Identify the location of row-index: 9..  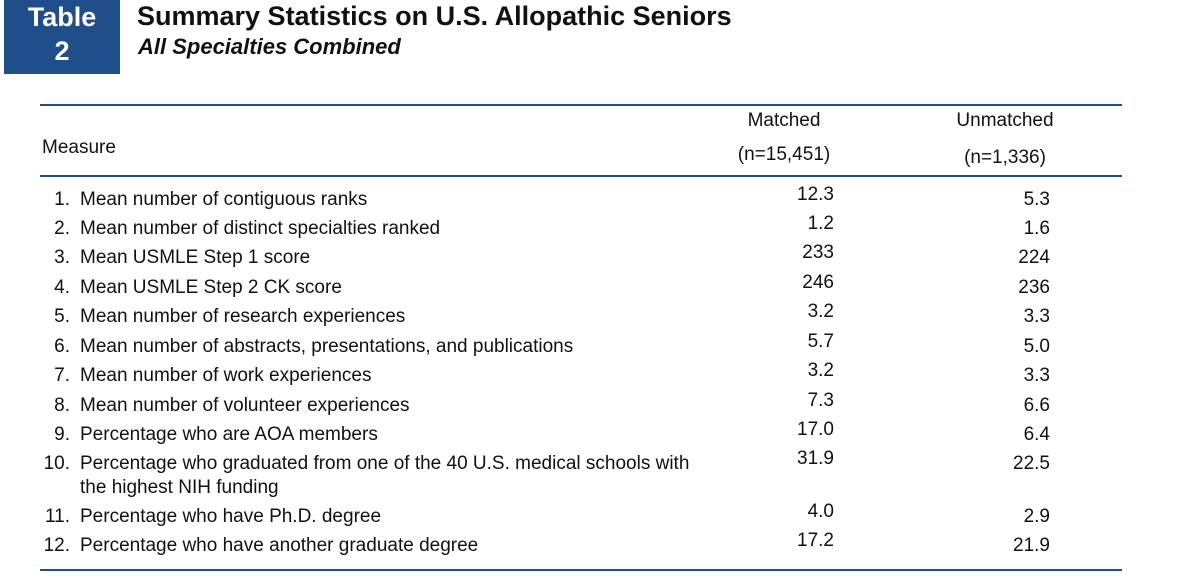
(62, 434).